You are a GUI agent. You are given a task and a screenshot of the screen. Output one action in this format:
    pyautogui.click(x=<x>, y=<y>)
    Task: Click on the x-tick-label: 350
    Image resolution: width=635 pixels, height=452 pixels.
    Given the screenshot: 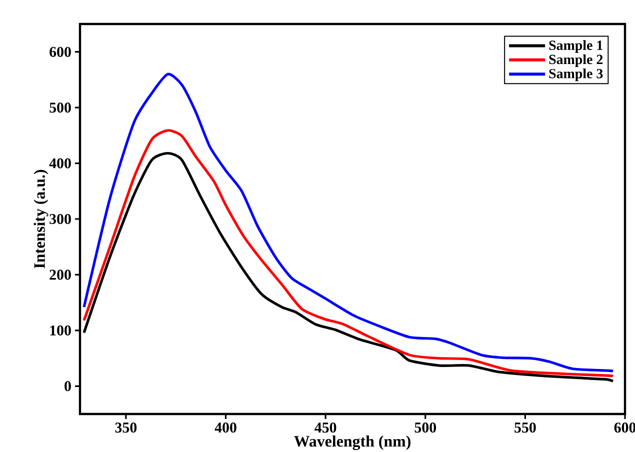 What is the action you would take?
    pyautogui.click(x=126, y=427)
    